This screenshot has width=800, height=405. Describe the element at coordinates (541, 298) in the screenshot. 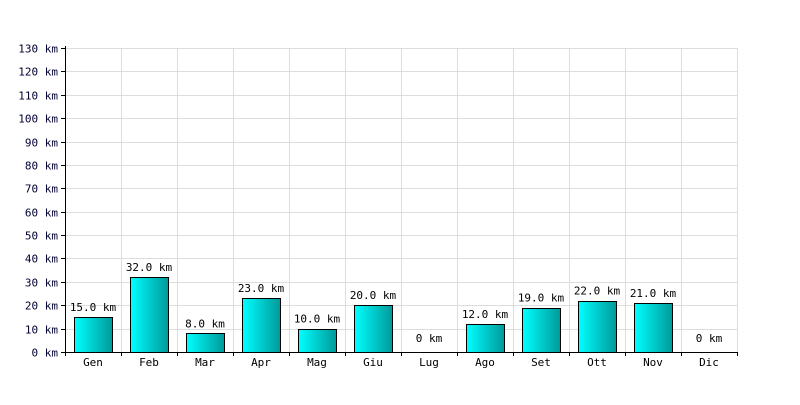

I see `data-label-set: 19.0 km` at that location.